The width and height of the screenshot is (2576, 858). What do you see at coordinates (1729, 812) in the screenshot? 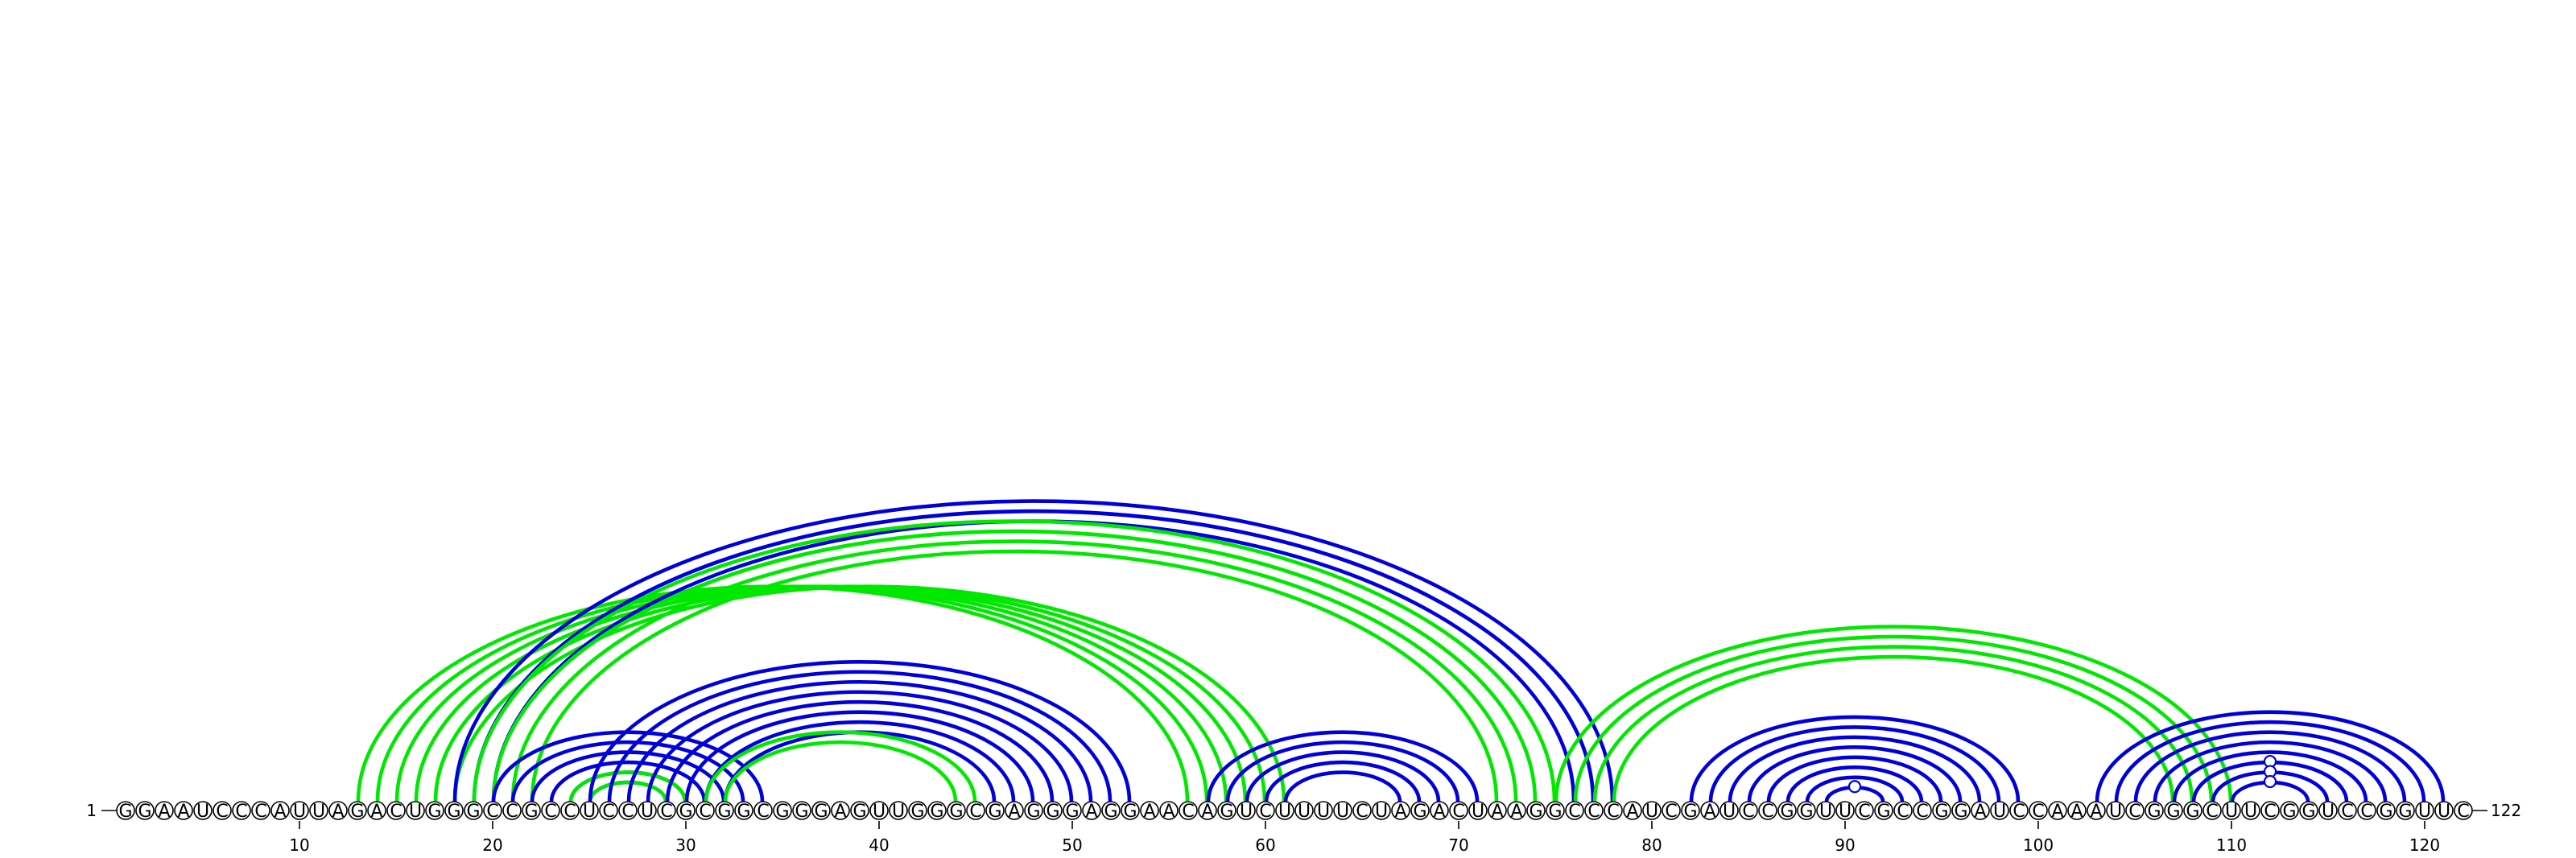
I see `nucleotide-84: U` at bounding box center [1729, 812].